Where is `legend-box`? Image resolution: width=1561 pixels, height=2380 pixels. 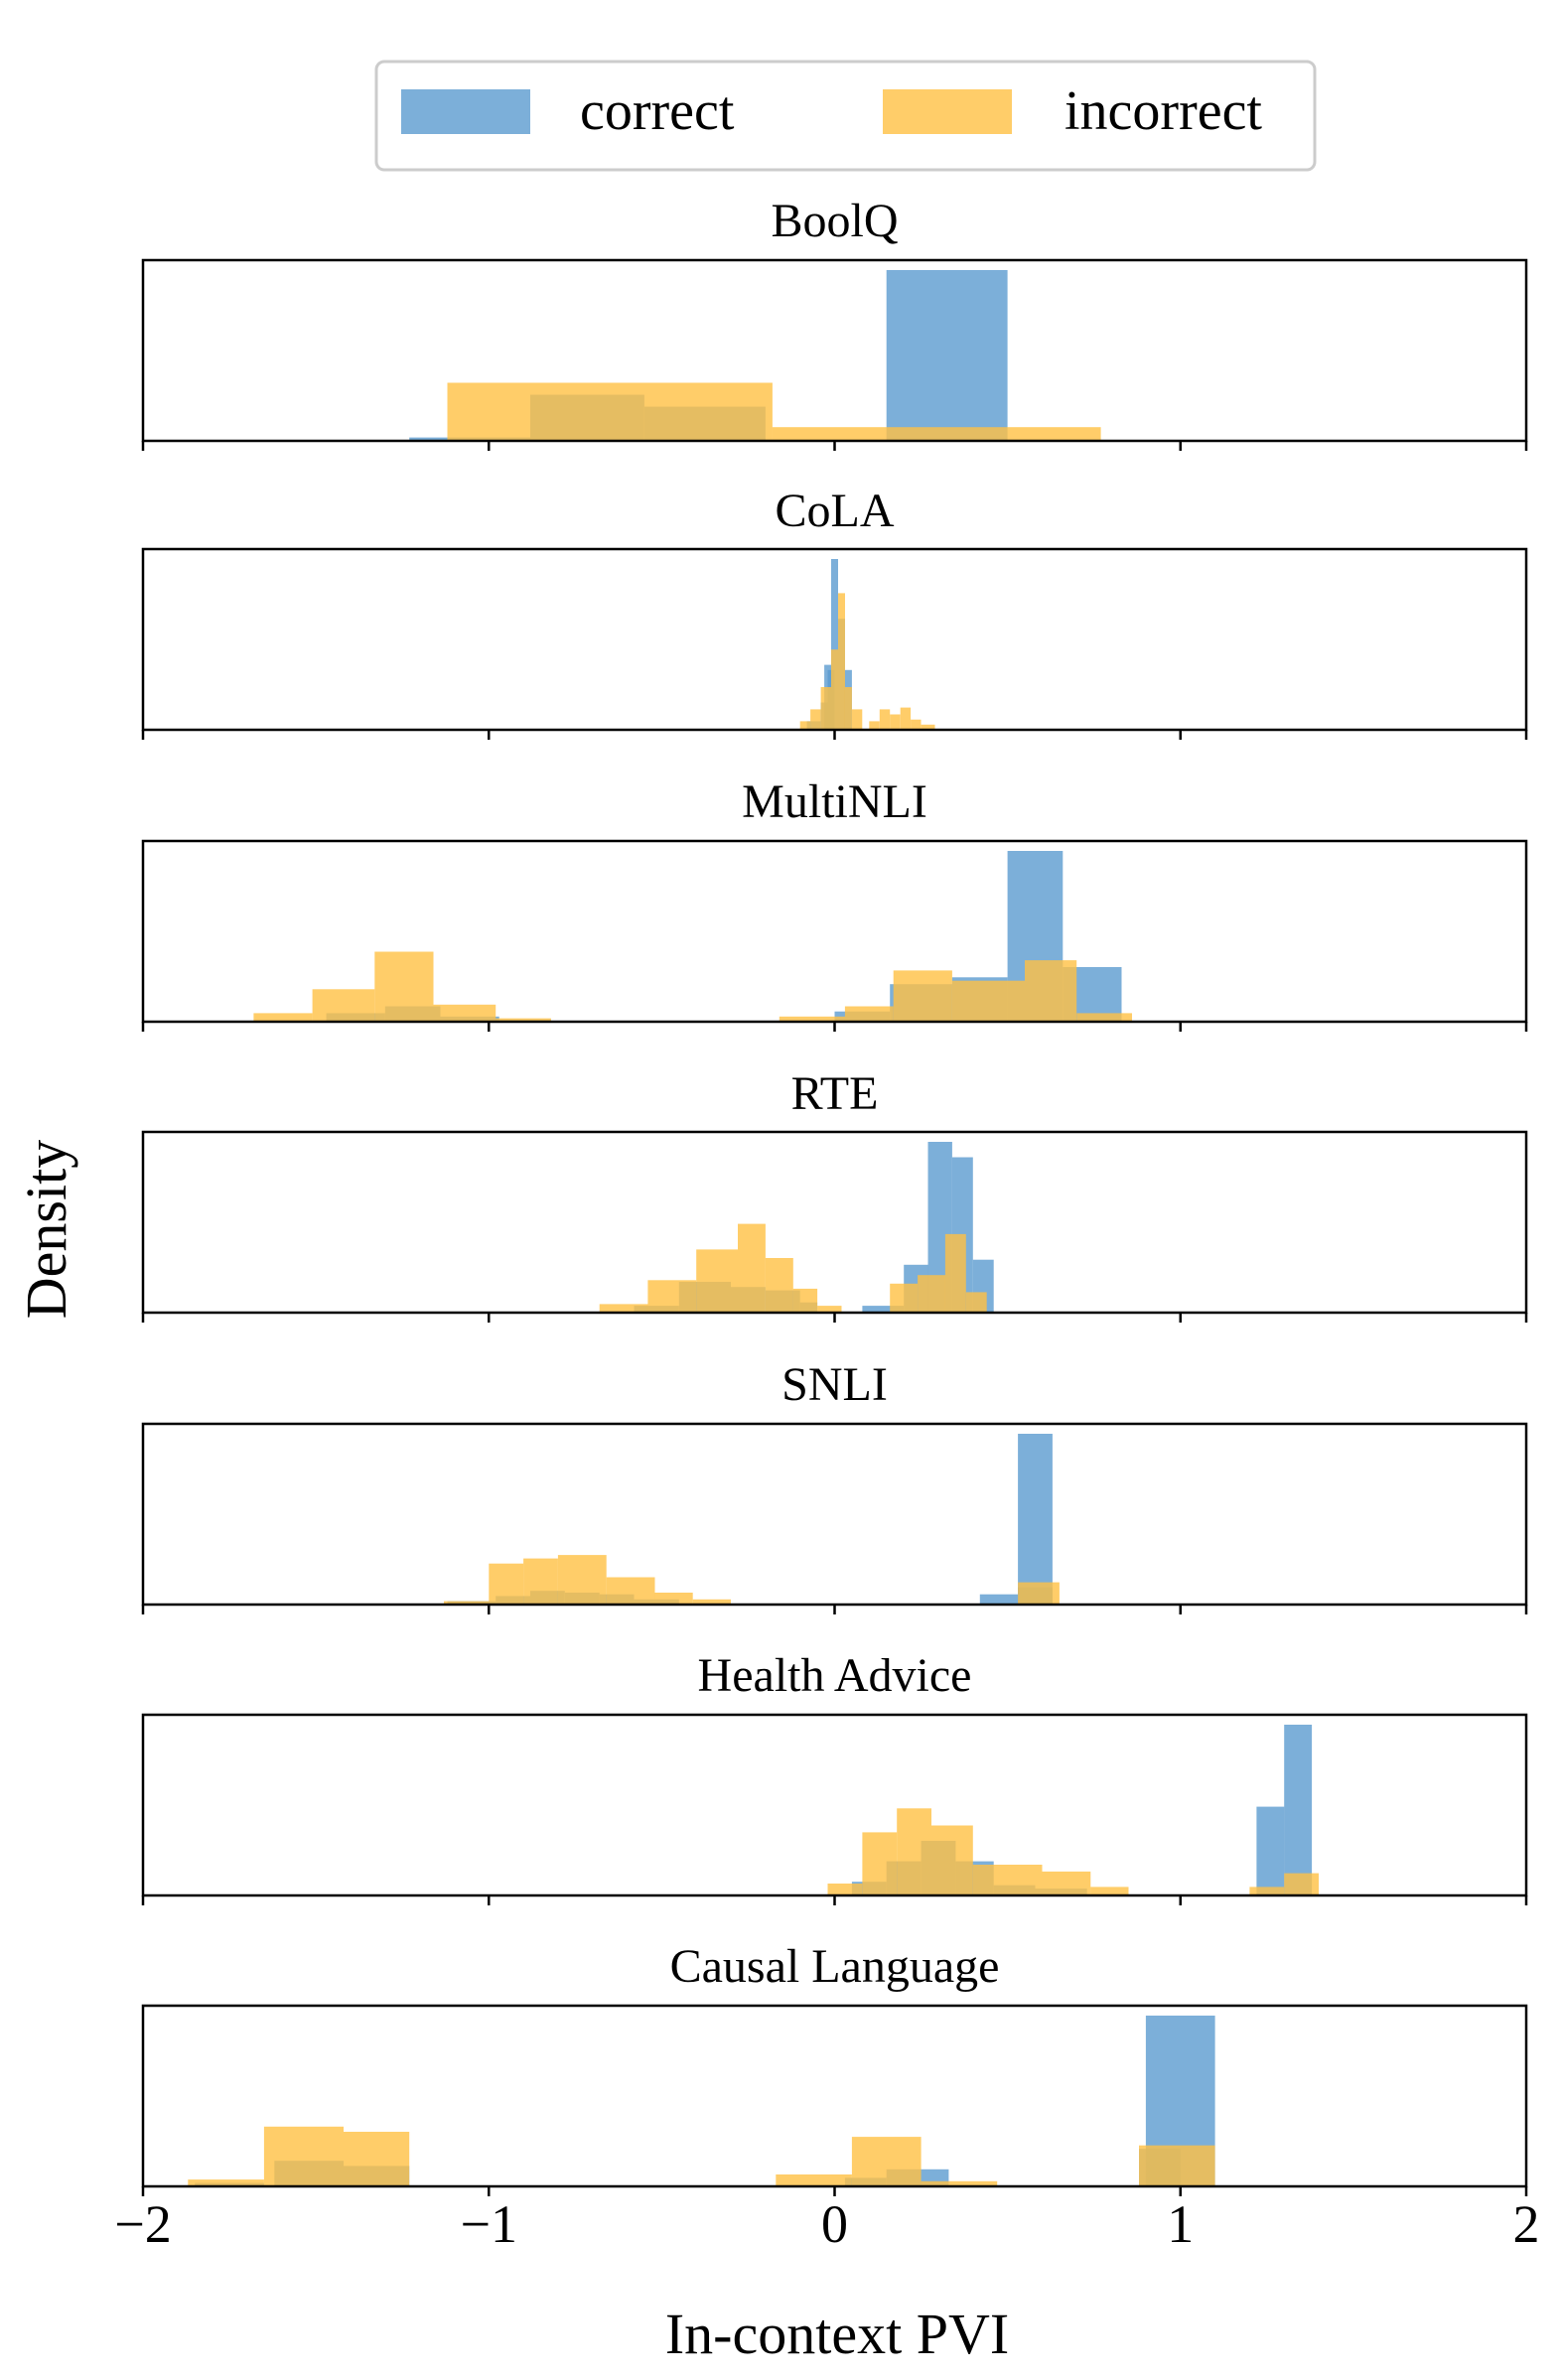 legend-box is located at coordinates (845, 116).